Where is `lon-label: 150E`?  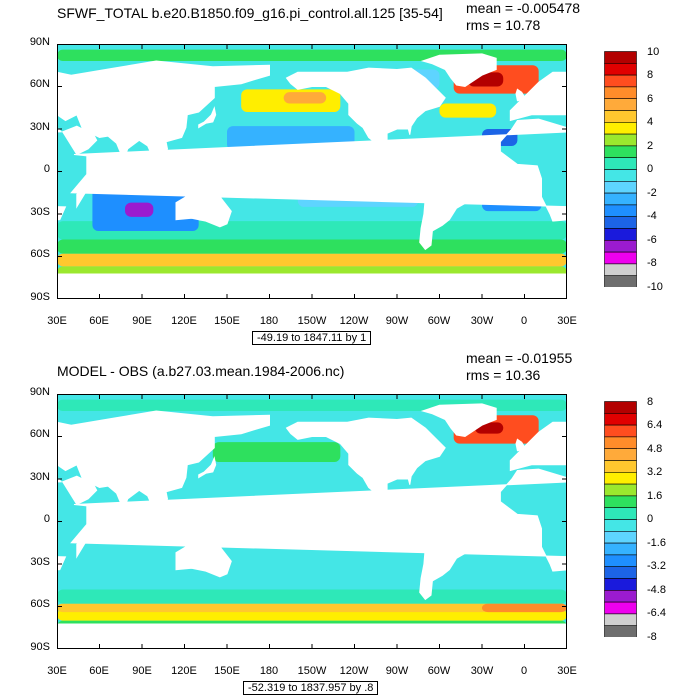
lon-label: 150E is located at coordinates (227, 671).